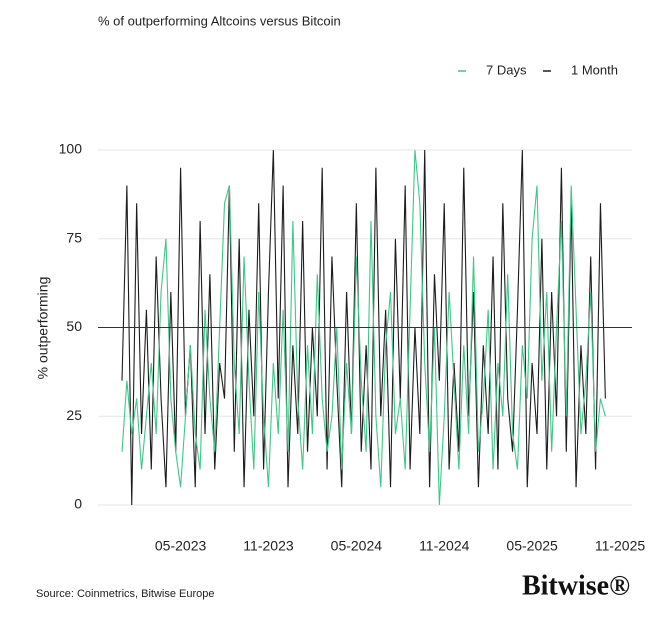 Image resolution: width=671 pixels, height=618 pixels. Describe the element at coordinates (74, 326) in the screenshot. I see `y-tick-label: 50` at that location.